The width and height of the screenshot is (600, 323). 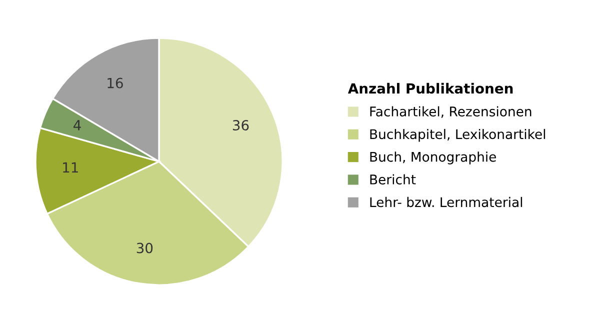 I want to click on legend-label: Buch, Monographie, so click(x=433, y=158).